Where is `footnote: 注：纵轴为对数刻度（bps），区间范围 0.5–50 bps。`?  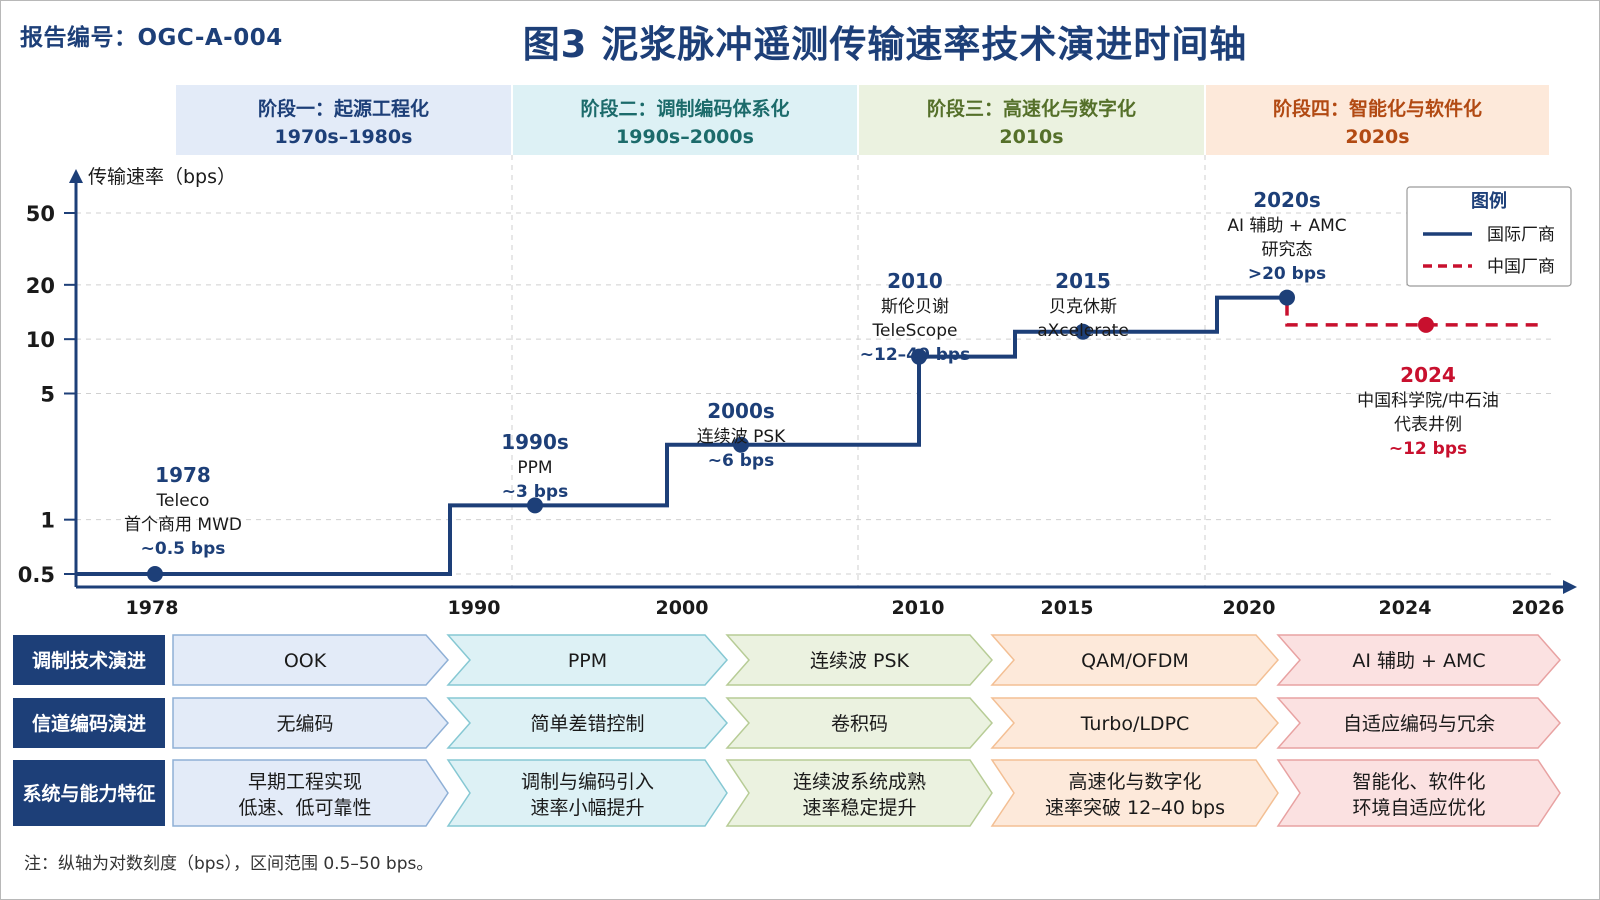 footnote: 注：纵轴为对数刻度（bps），区间范围 0.5–50 bps。 is located at coordinates (229, 864).